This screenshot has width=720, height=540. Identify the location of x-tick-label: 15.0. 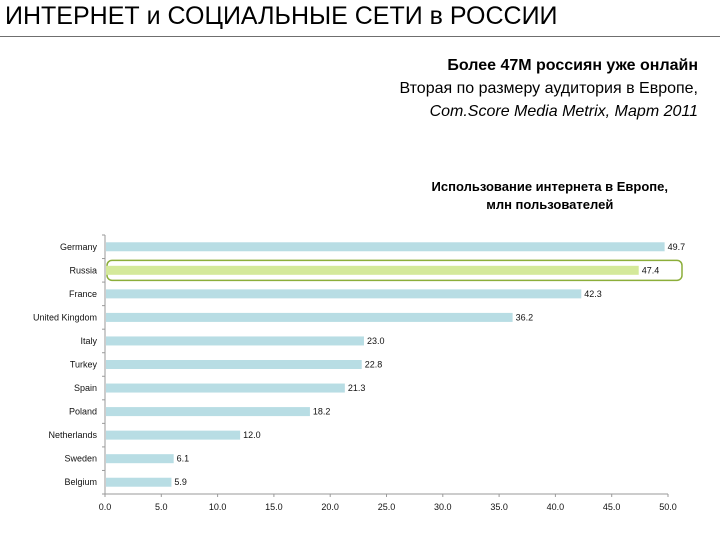
(274, 507).